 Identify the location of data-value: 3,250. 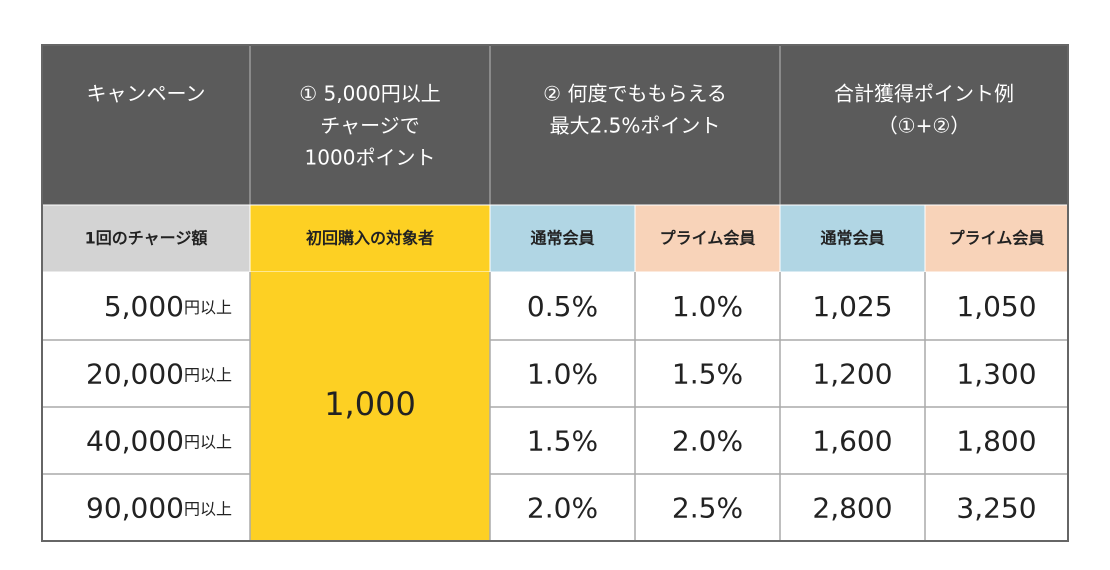
(996, 508).